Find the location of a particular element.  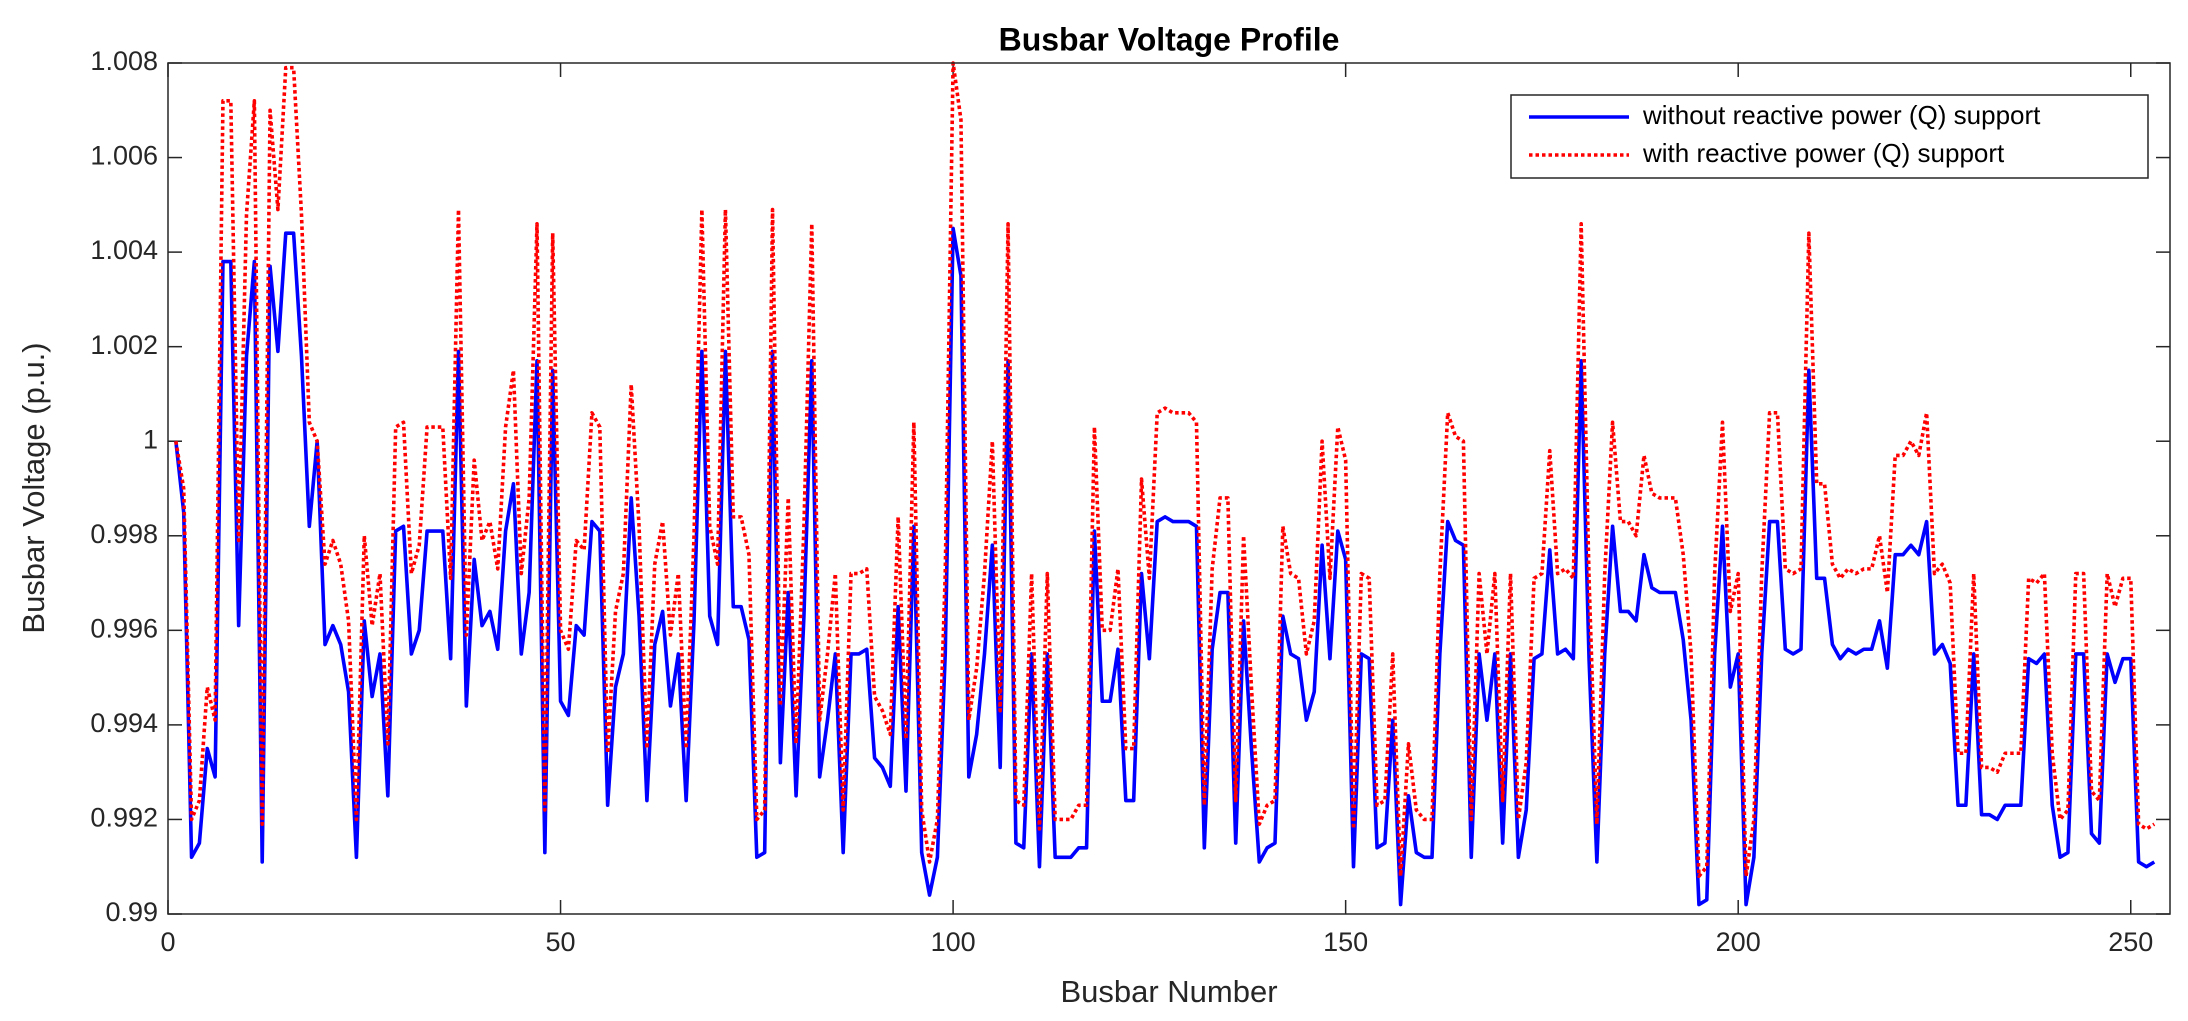

x-axis-label: Busbar Number is located at coordinates (1168, 991).